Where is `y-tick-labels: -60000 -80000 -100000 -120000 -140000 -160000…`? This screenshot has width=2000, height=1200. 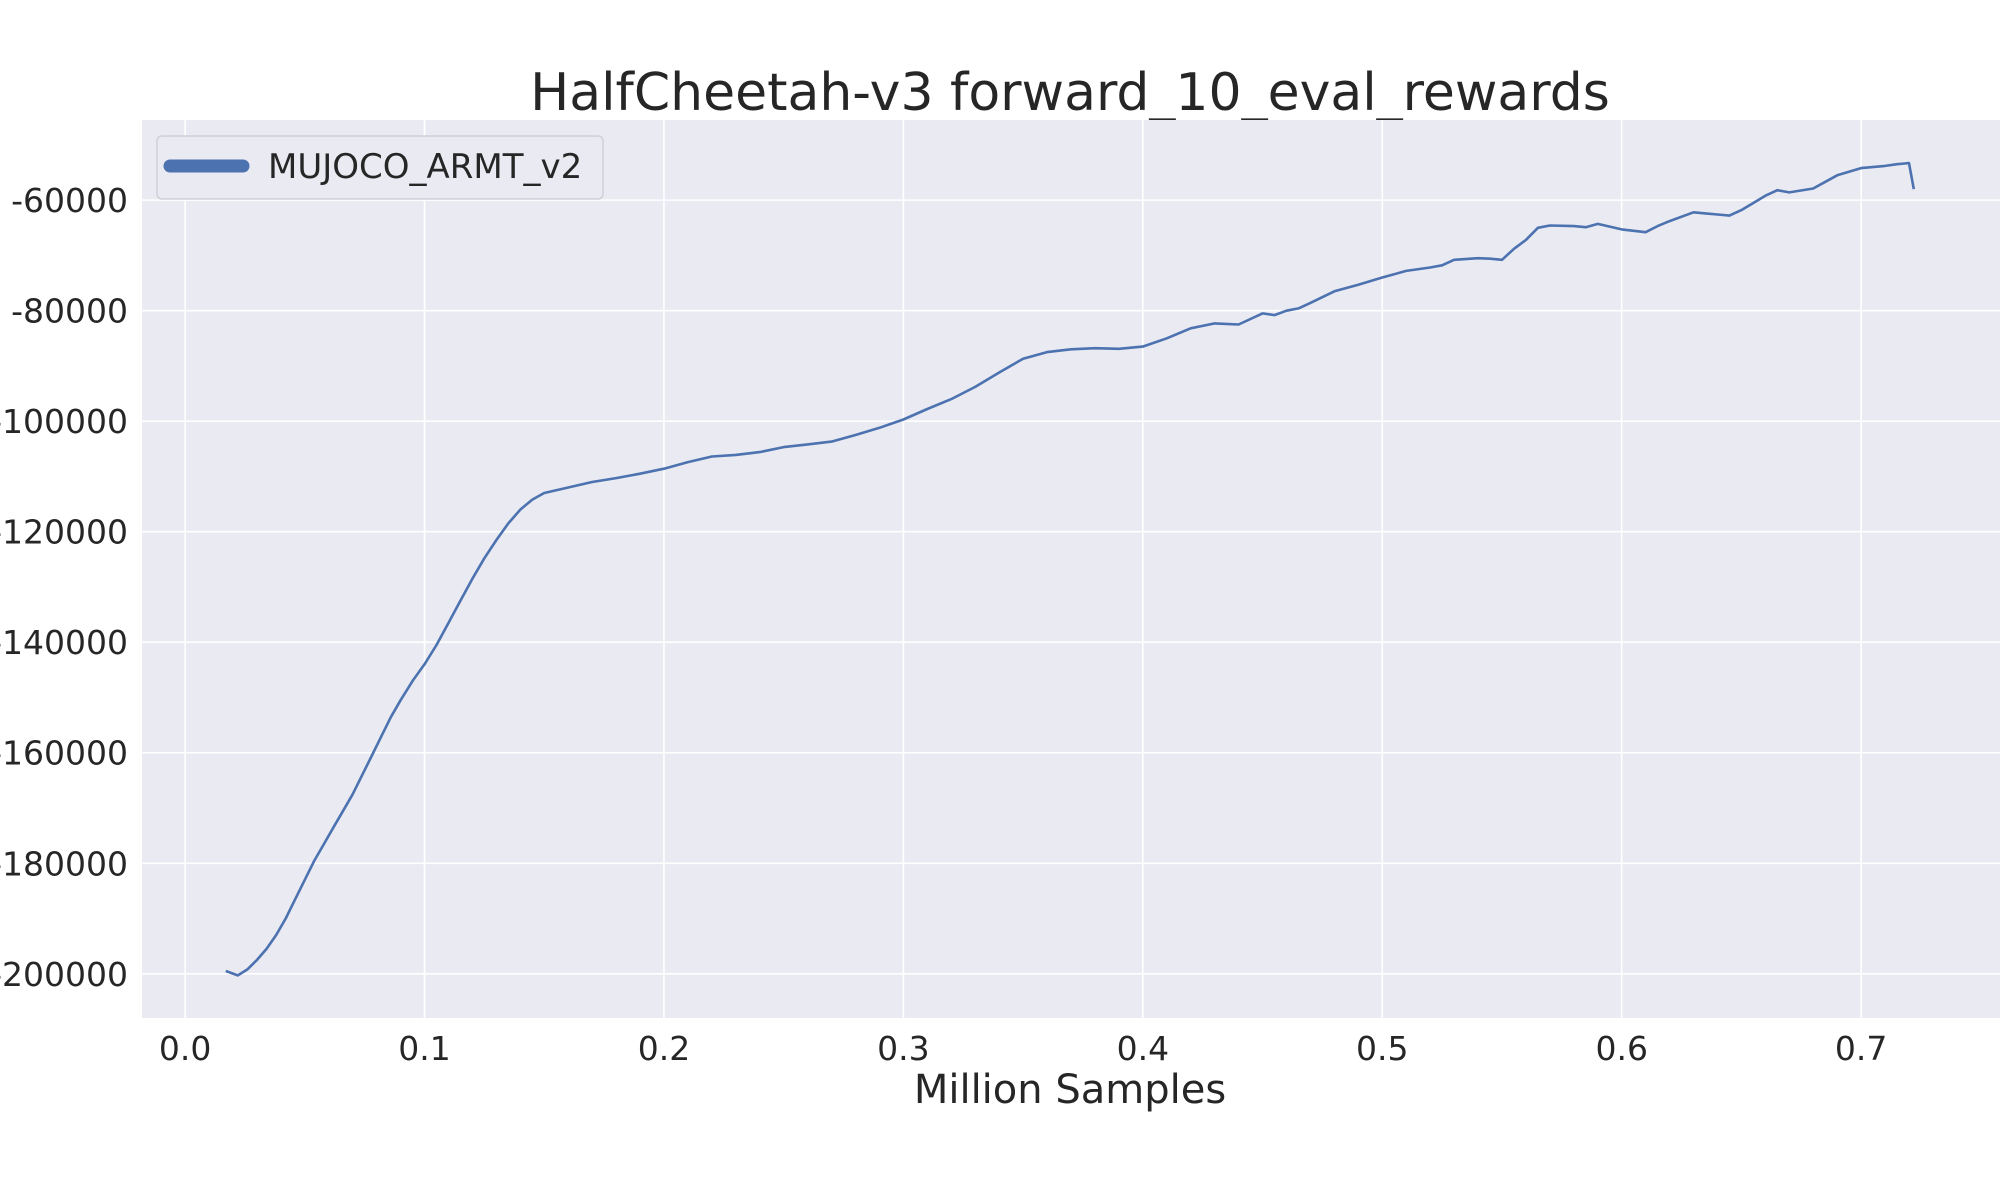
y-tick-labels: -60000 -80000 -100000 -120000 -140000 -160000… is located at coordinates (64, 587).